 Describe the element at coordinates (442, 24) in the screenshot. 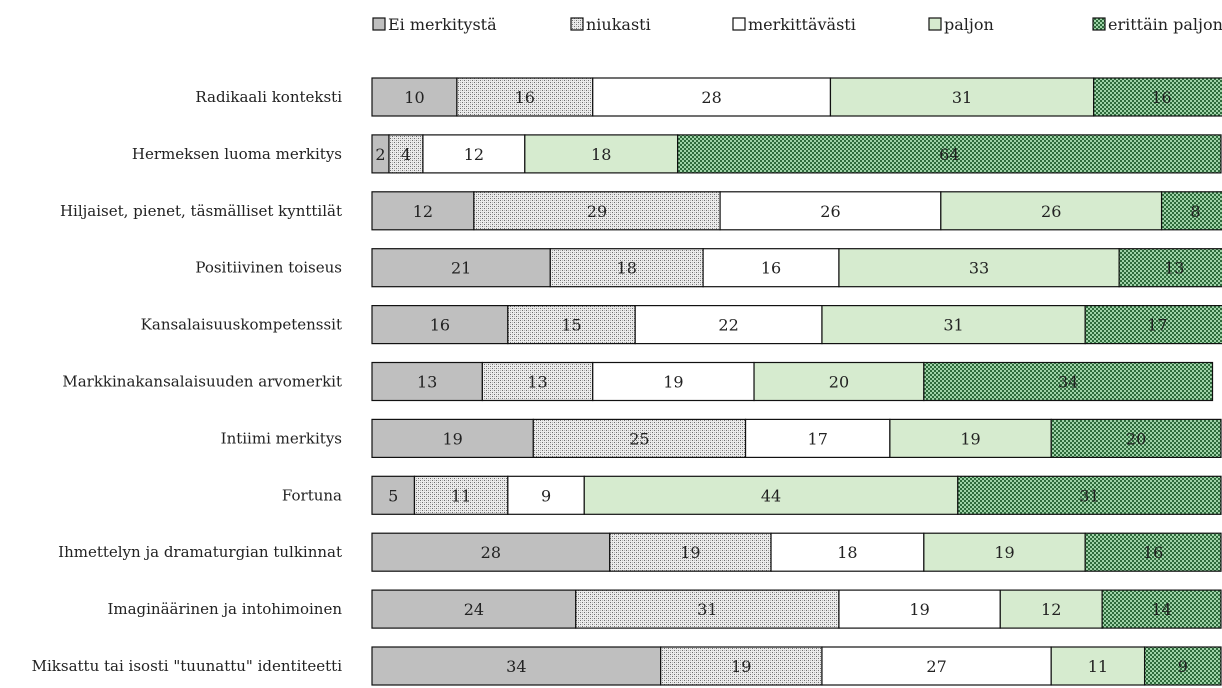

I see `legend-label-ei-merkitysta: Ei merkitystä` at that location.